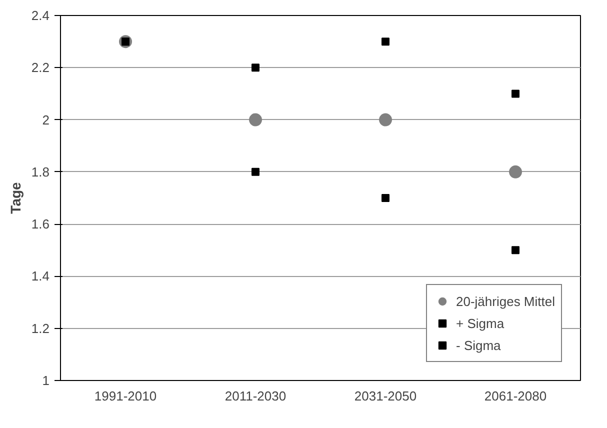  What do you see at coordinates (505, 301) in the screenshot?
I see `legend-label: 20-jähriges Mittel` at bounding box center [505, 301].